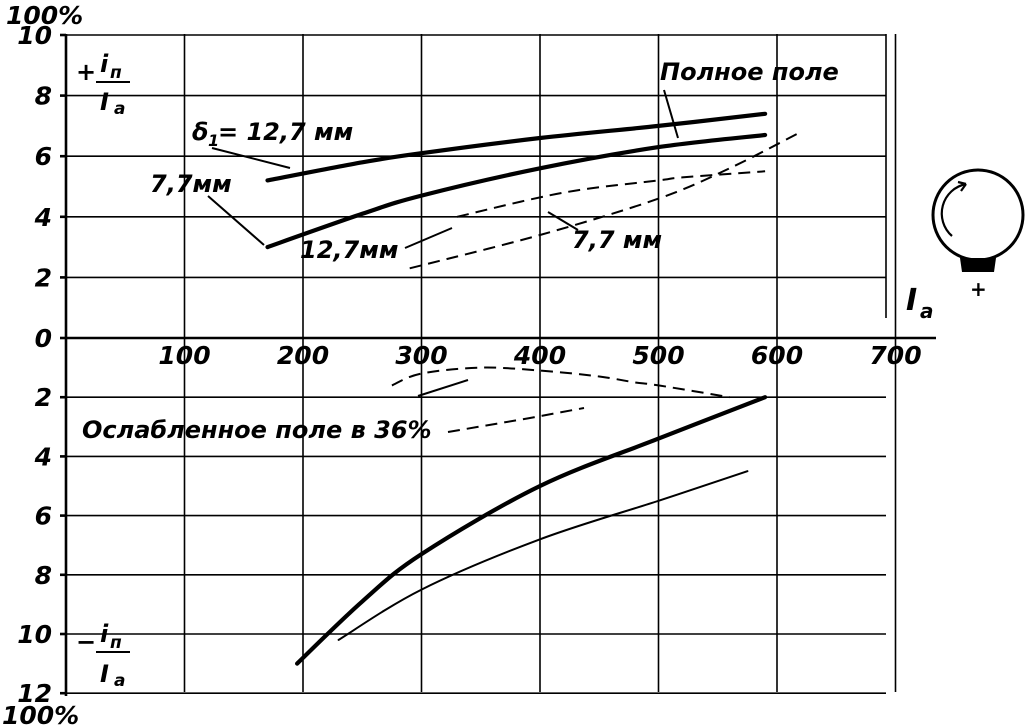 This screenshot has width=1027, height=728. I want to click on annotation-12-7mm-dashed: 12,7мм, so click(349, 250).